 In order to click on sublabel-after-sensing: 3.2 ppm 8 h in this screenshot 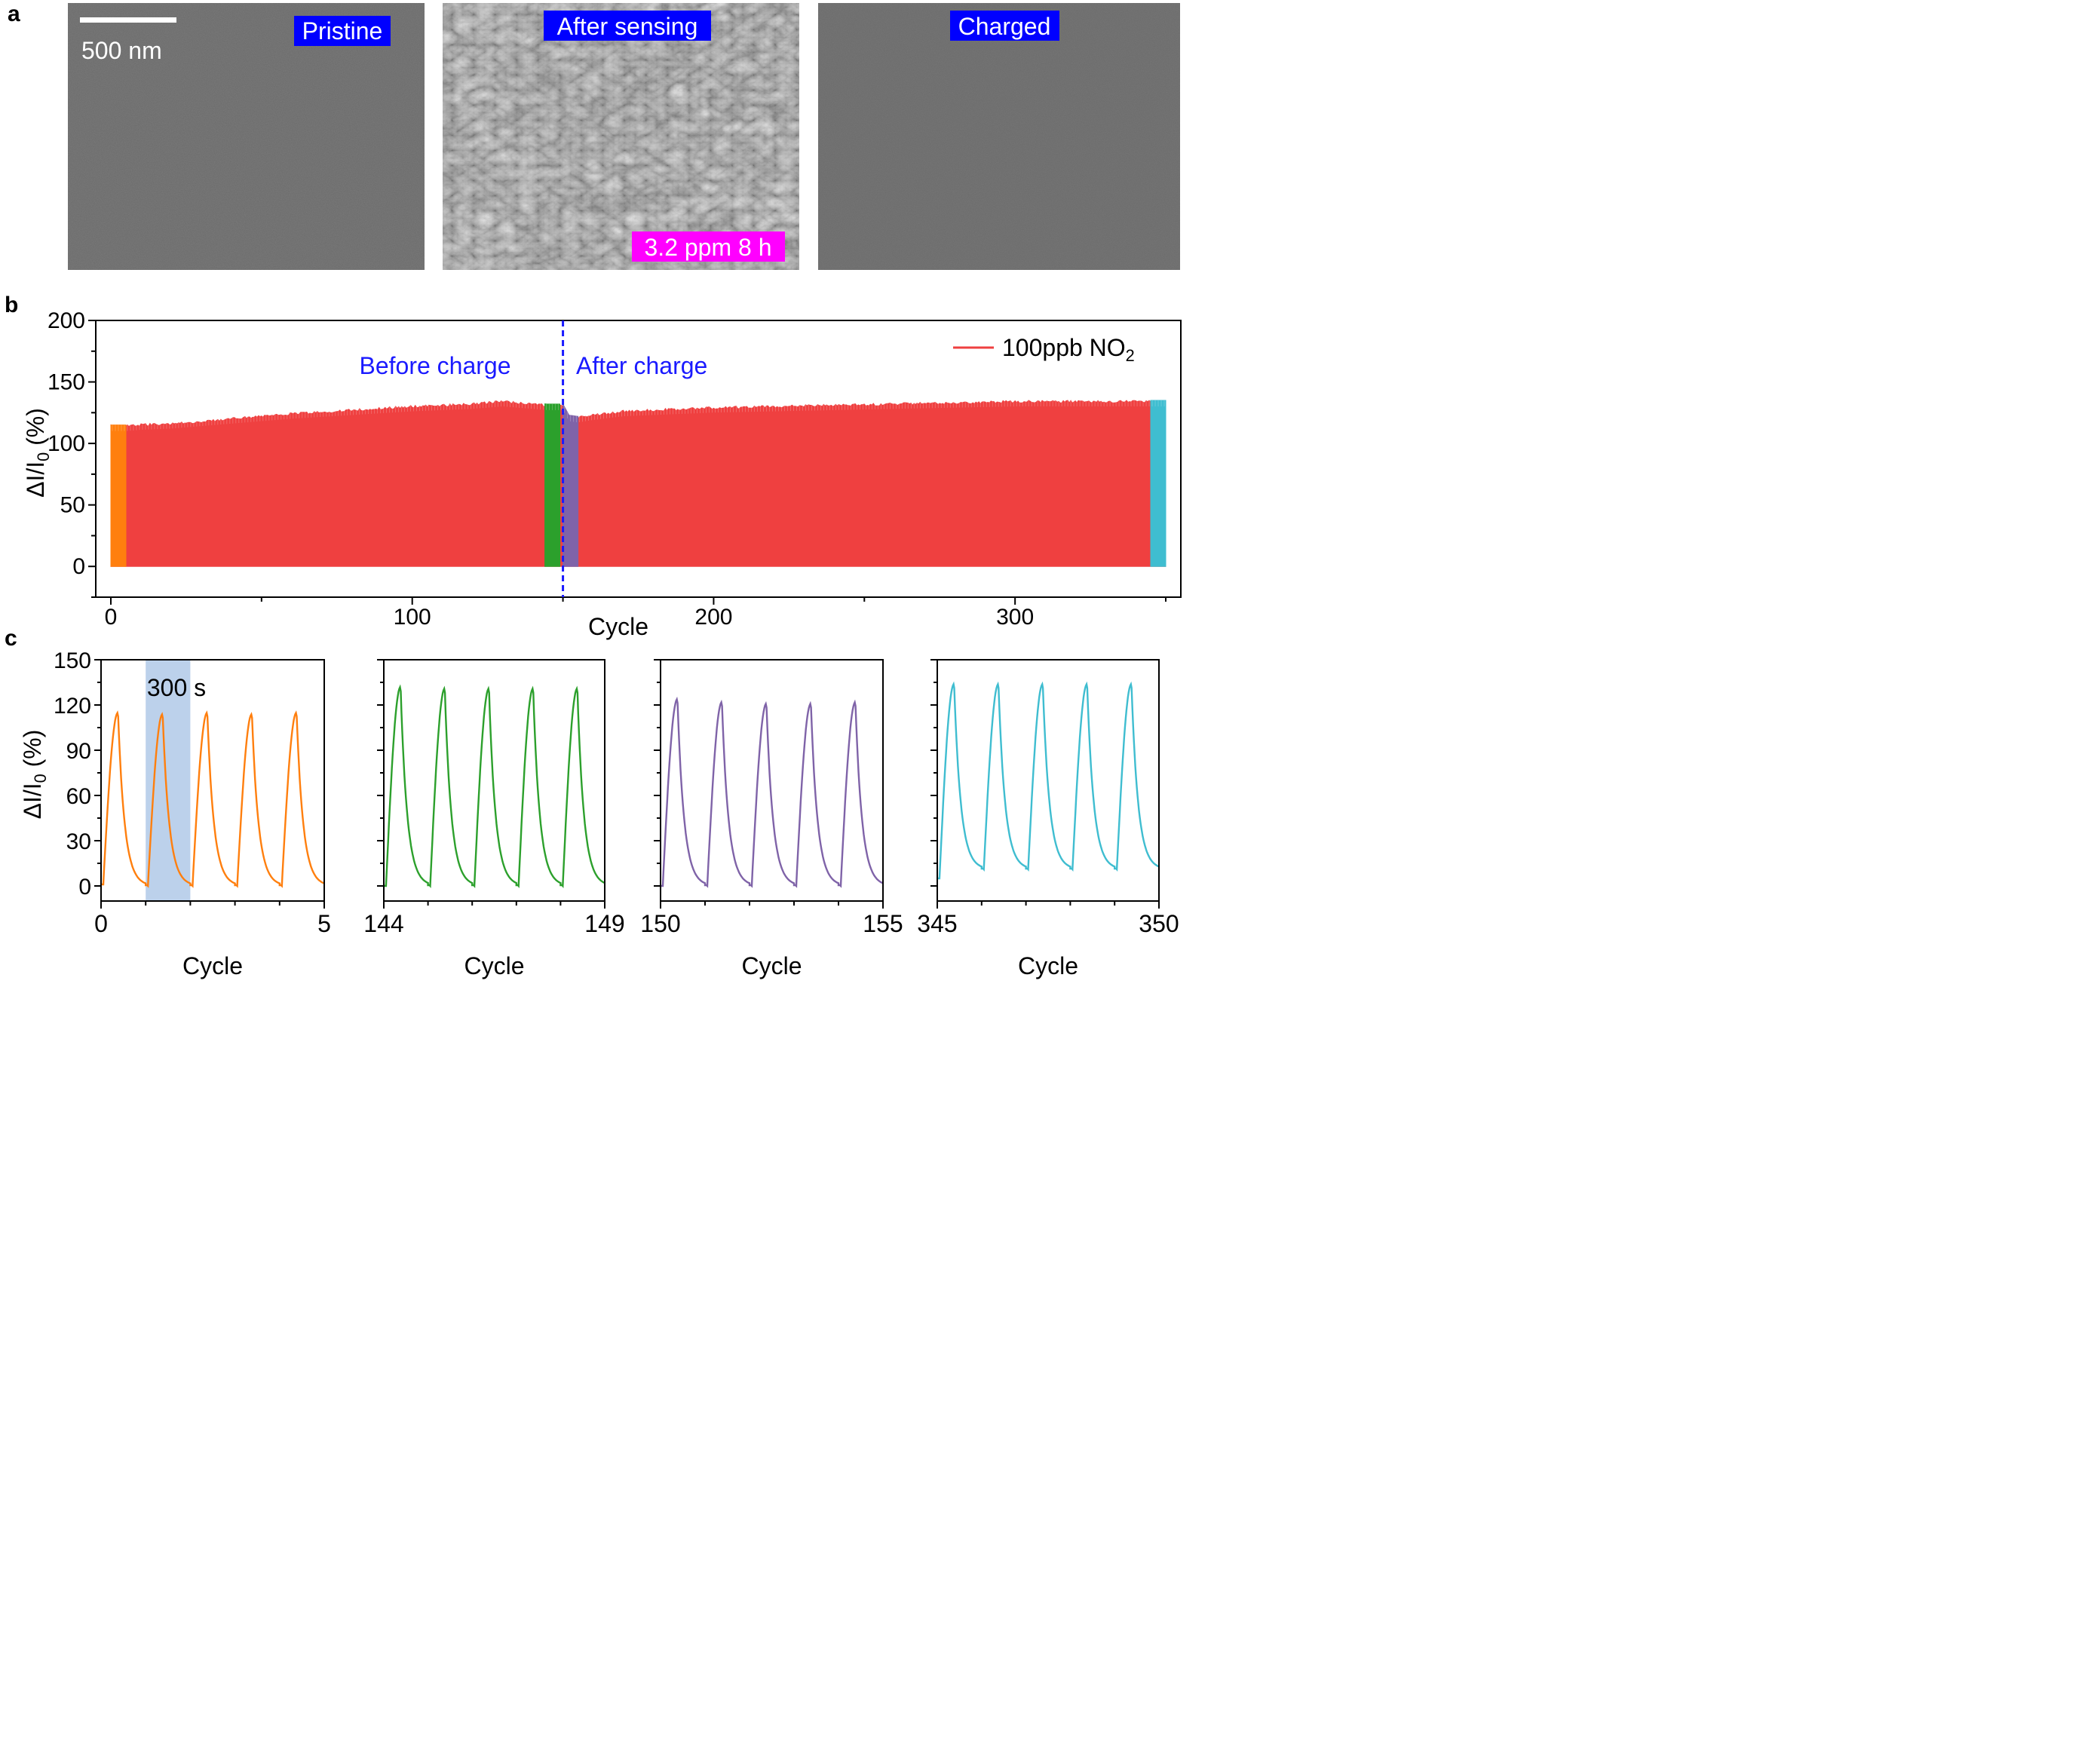, I will do `click(708, 247)`.